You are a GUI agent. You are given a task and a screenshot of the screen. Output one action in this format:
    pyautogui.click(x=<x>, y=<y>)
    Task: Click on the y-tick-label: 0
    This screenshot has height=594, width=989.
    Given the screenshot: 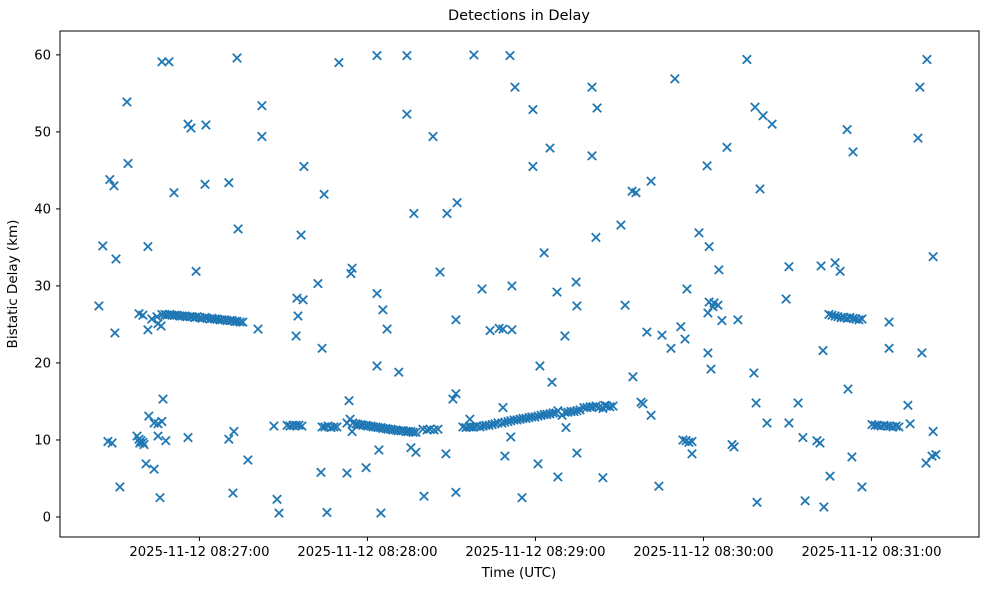 What is the action you would take?
    pyautogui.click(x=47, y=517)
    